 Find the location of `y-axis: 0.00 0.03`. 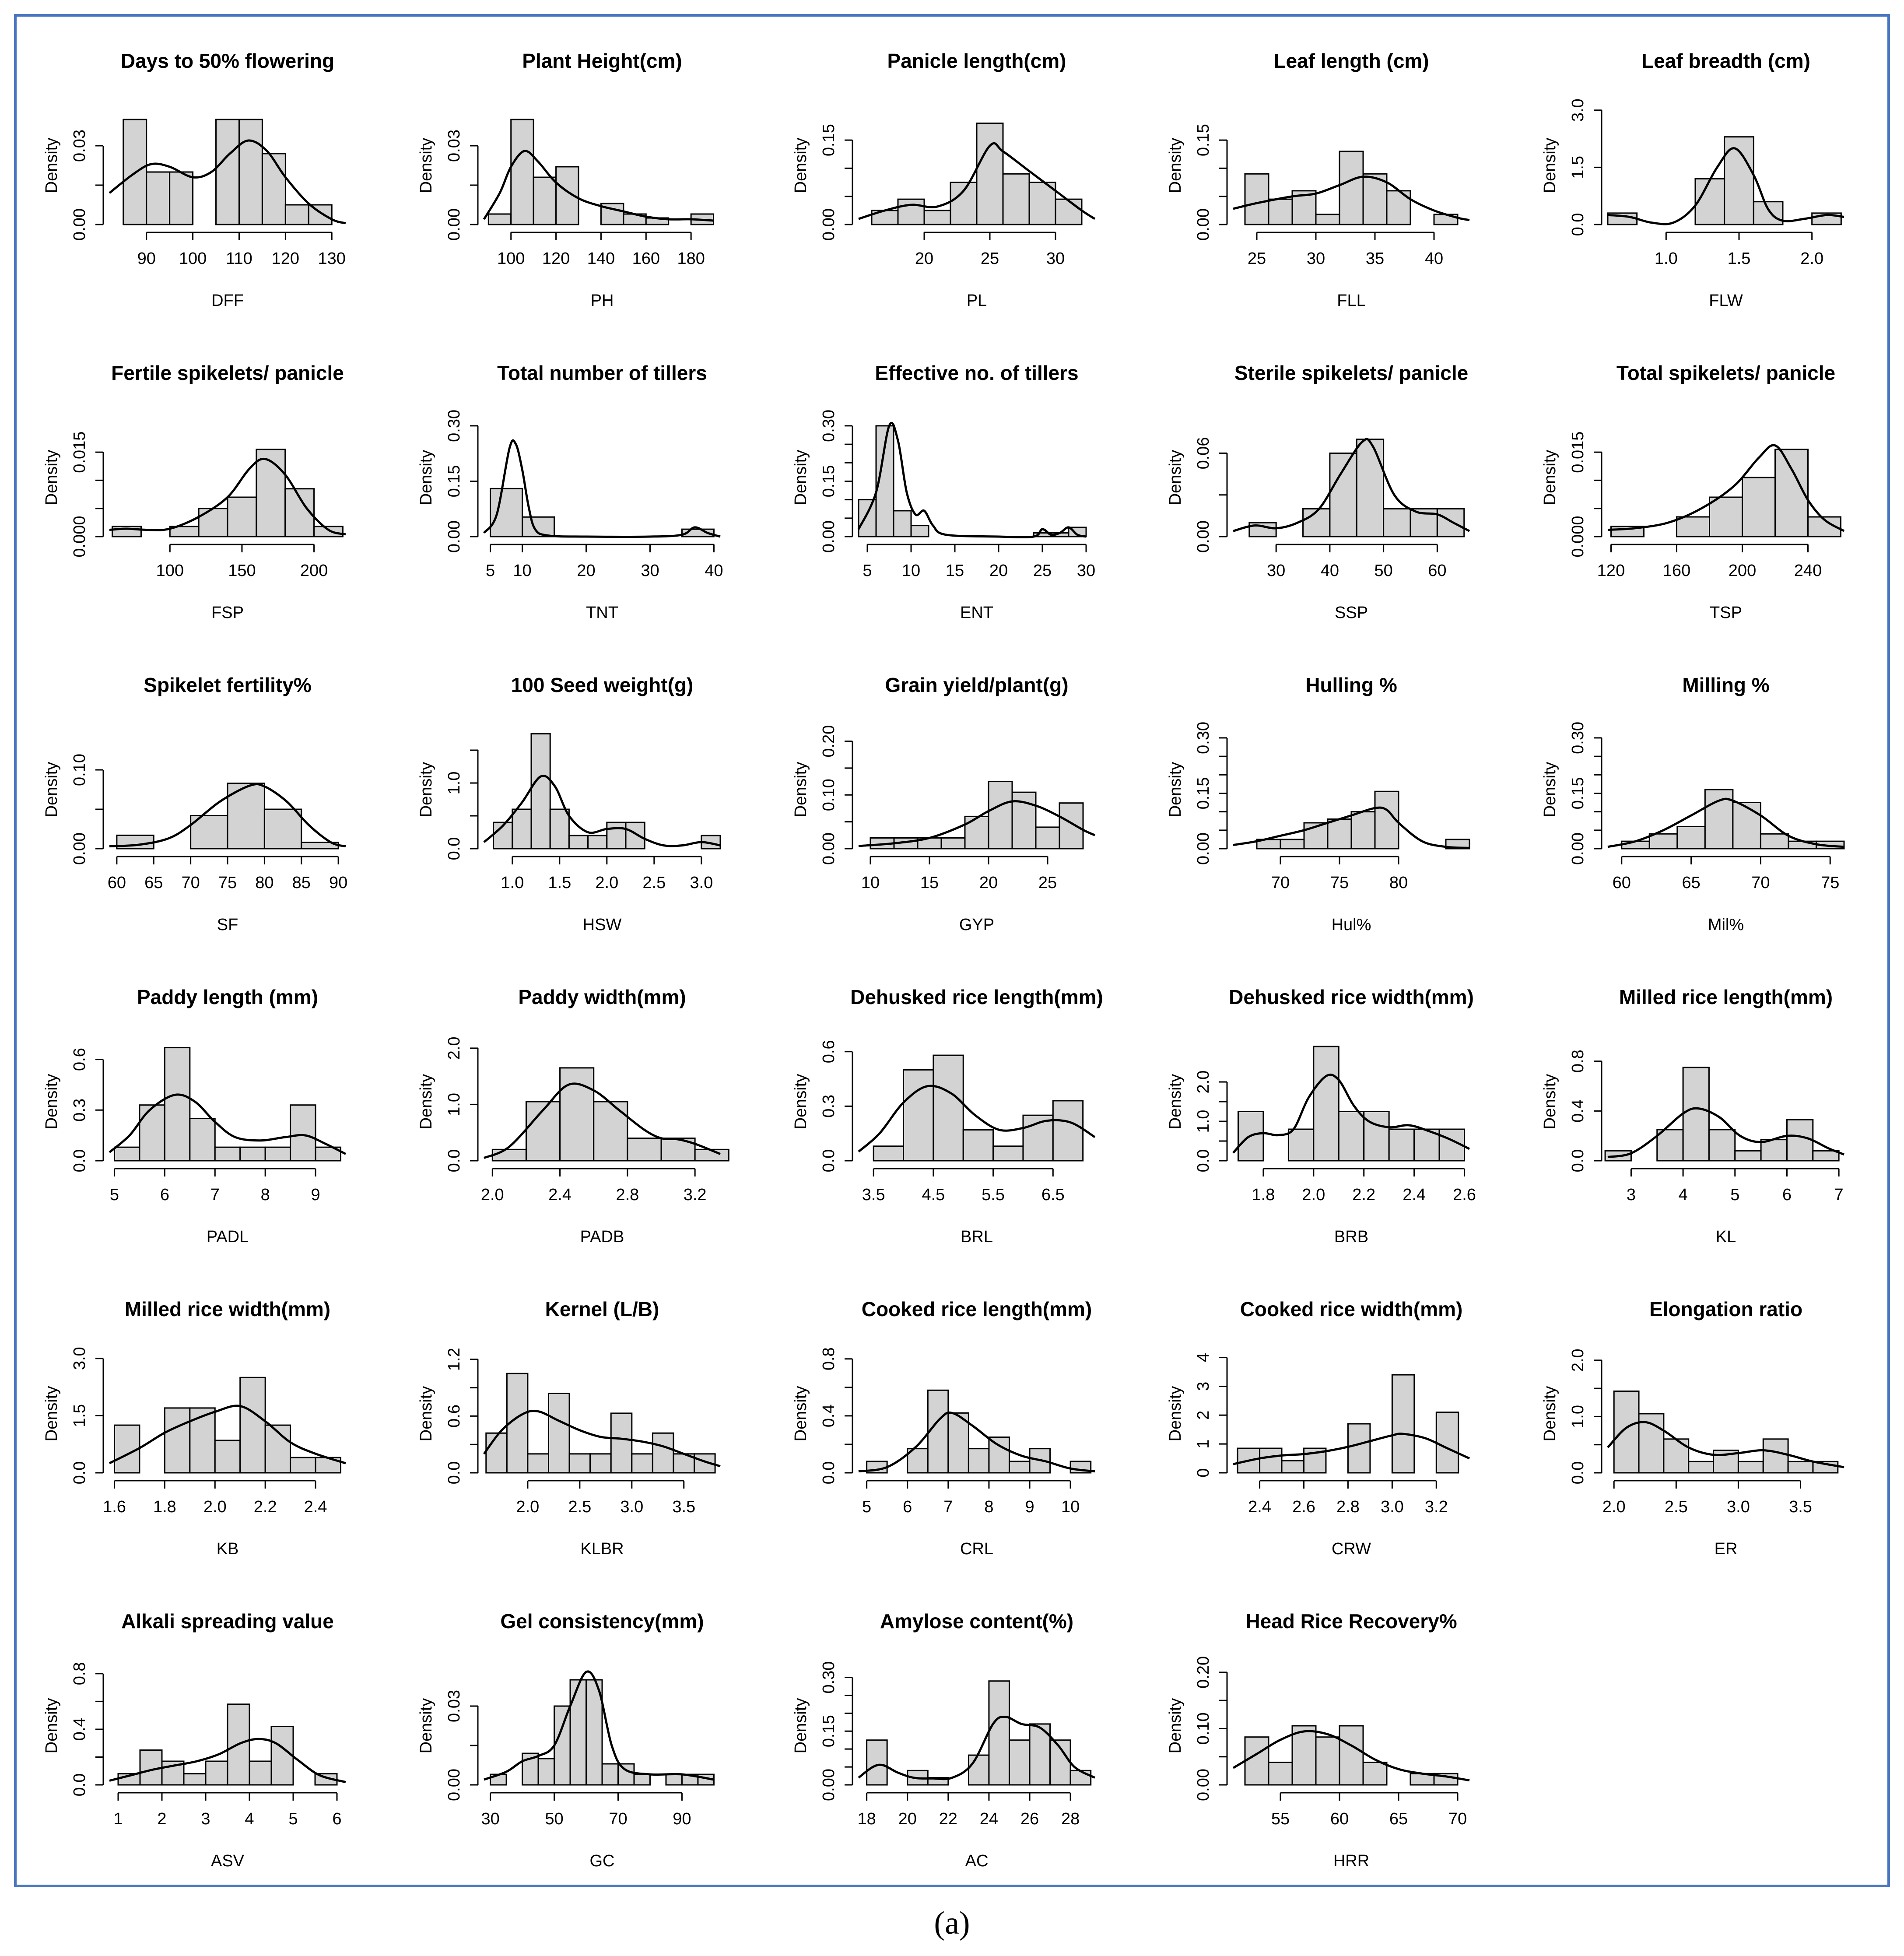

y-axis: 0.00 0.03 is located at coordinates (462, 185).